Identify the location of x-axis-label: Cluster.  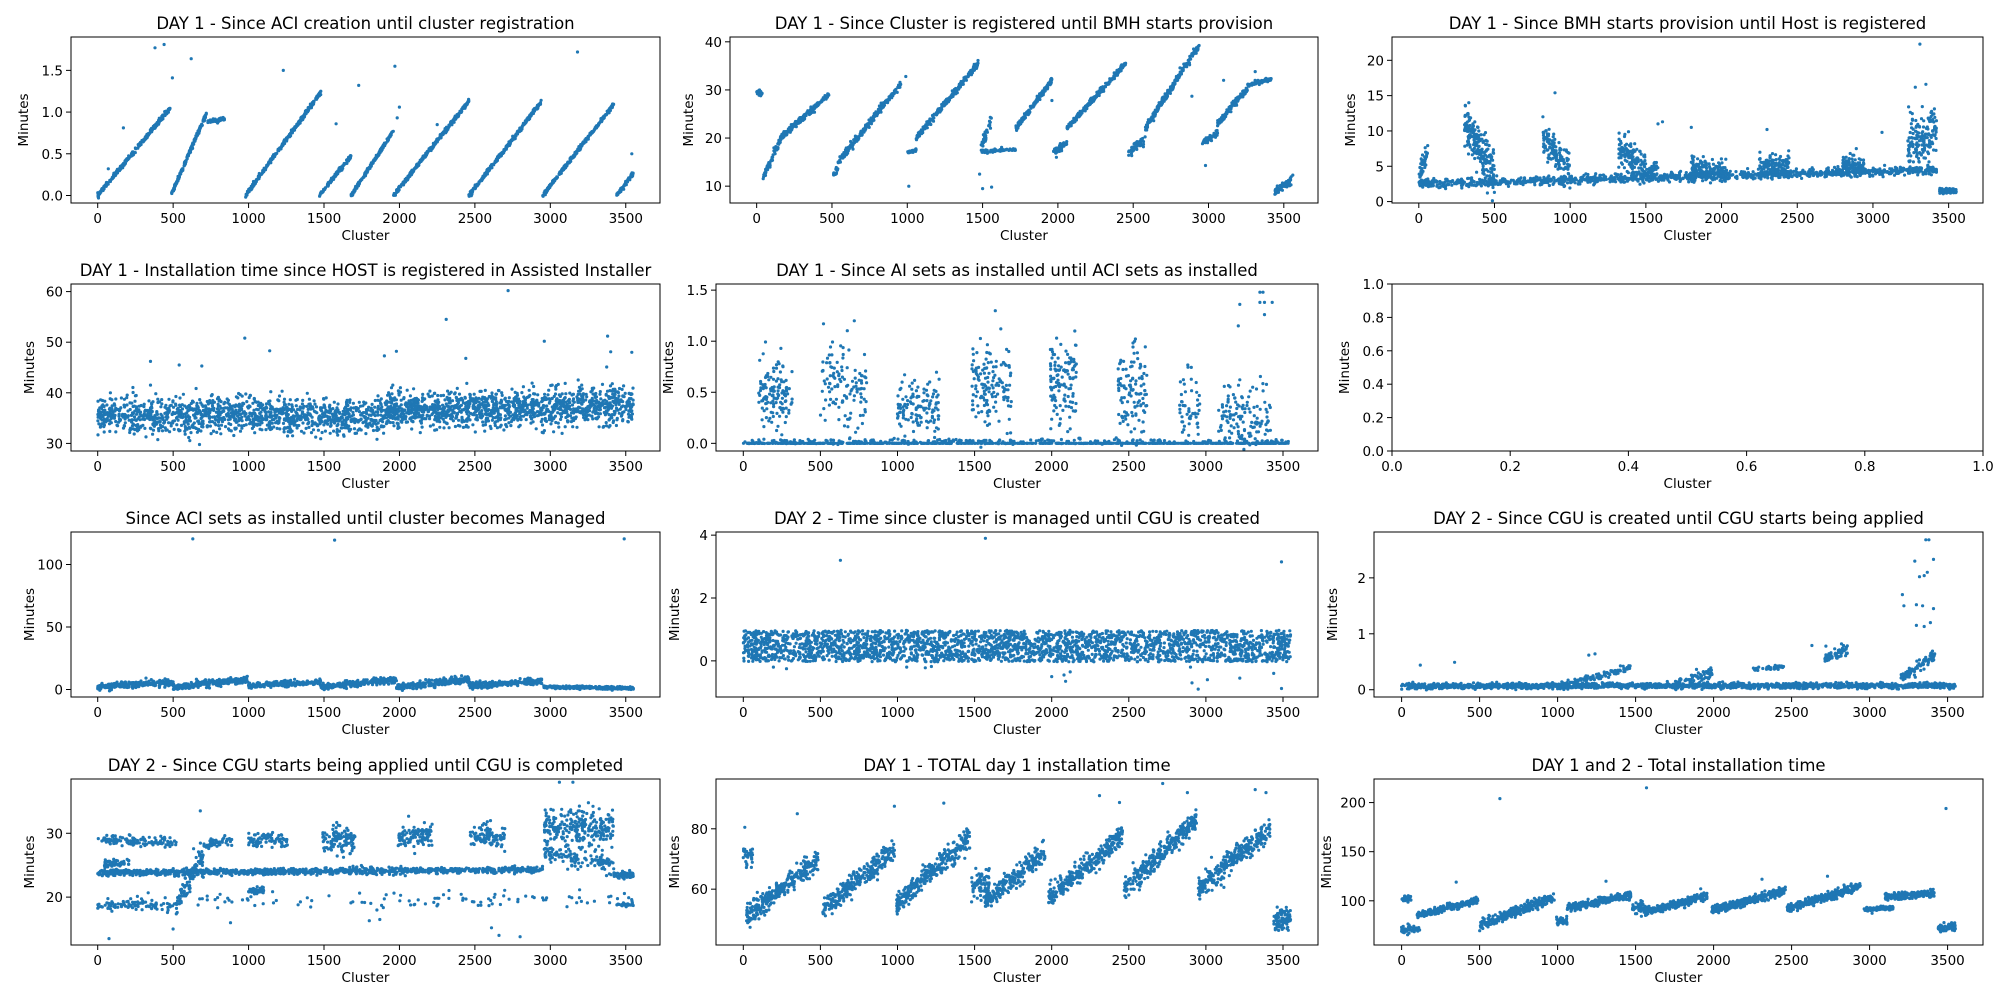
(1024, 236).